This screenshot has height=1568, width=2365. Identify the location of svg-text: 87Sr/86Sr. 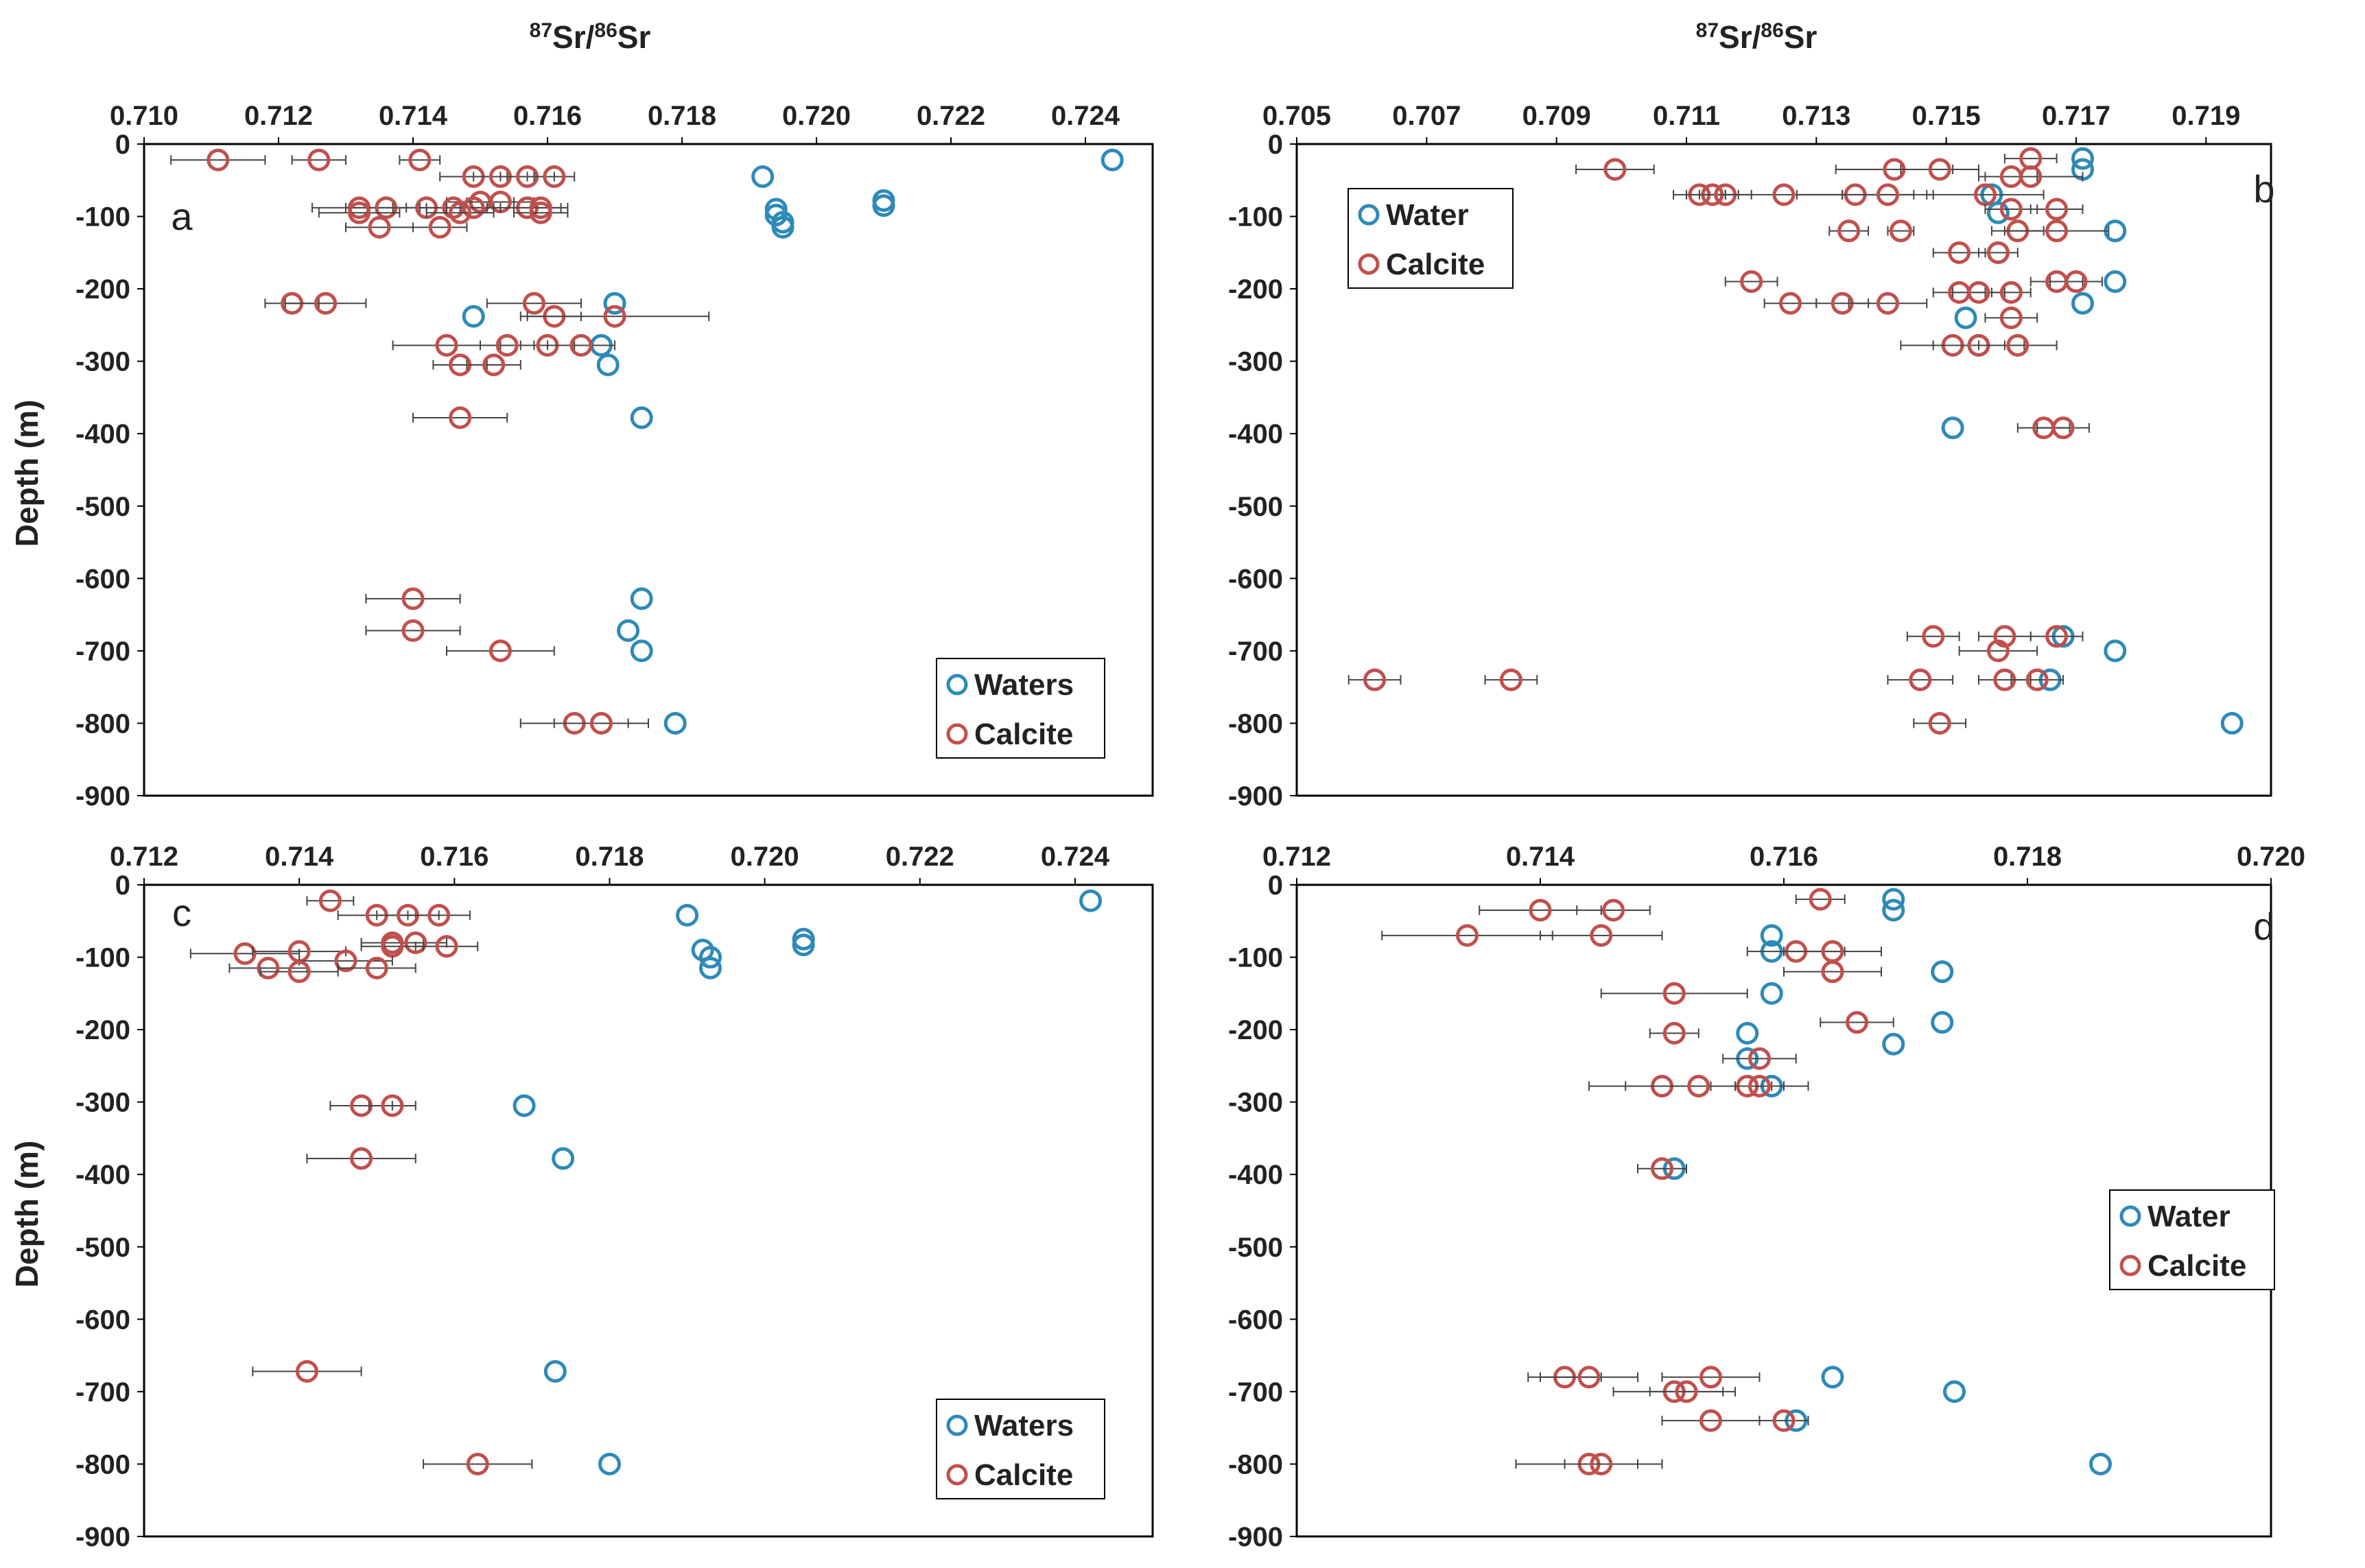
(590, 37).